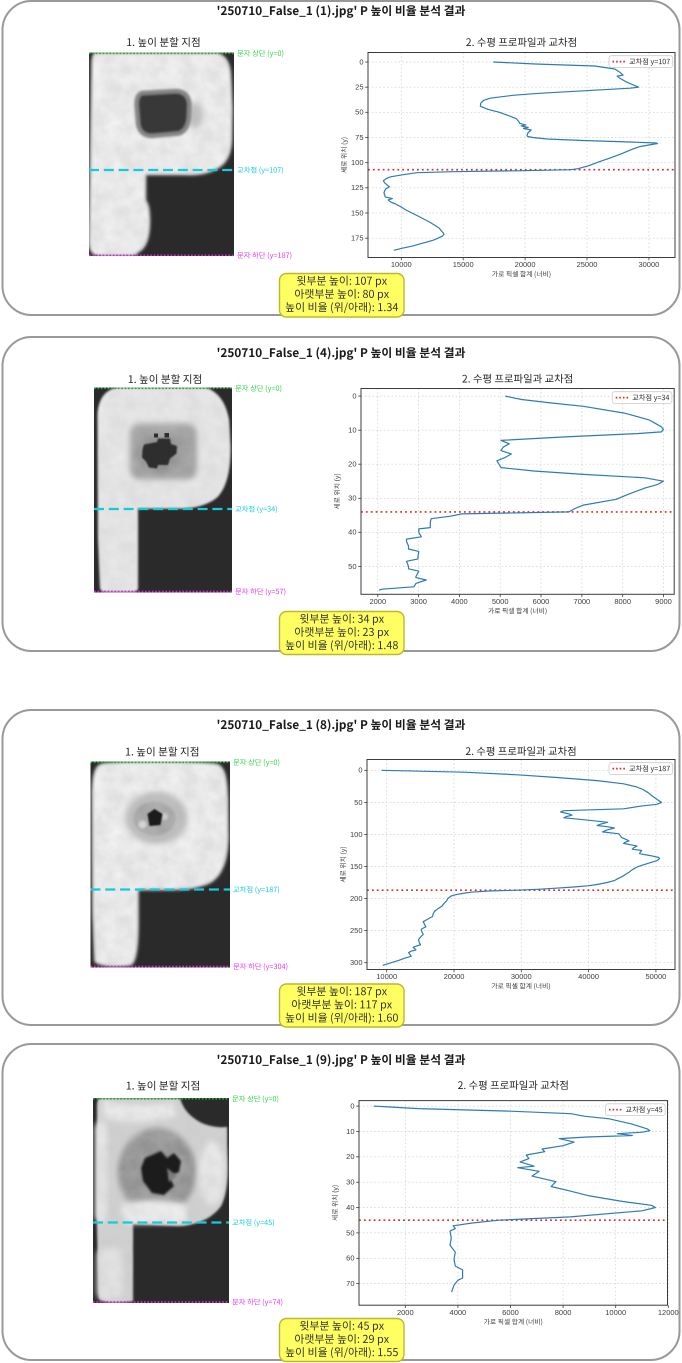 The width and height of the screenshot is (682, 1363). I want to click on svg-text: 25, so click(359, 87).